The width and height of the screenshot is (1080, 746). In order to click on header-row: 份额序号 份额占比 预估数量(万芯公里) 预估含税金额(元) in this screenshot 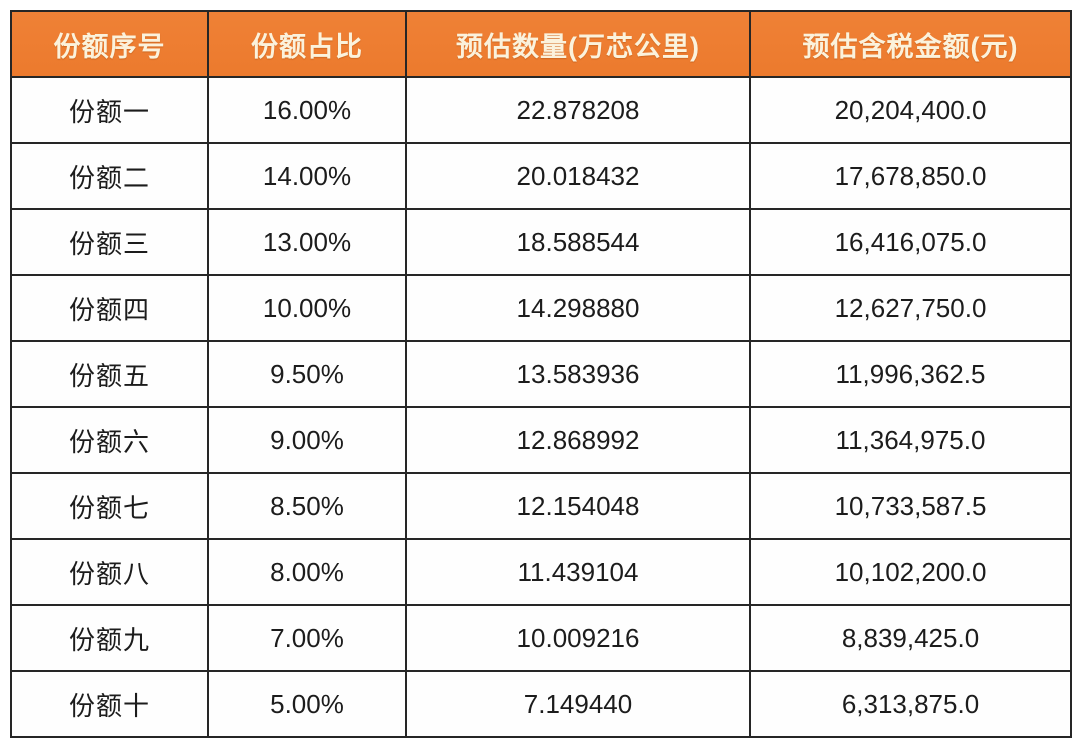, I will do `click(541, 44)`.